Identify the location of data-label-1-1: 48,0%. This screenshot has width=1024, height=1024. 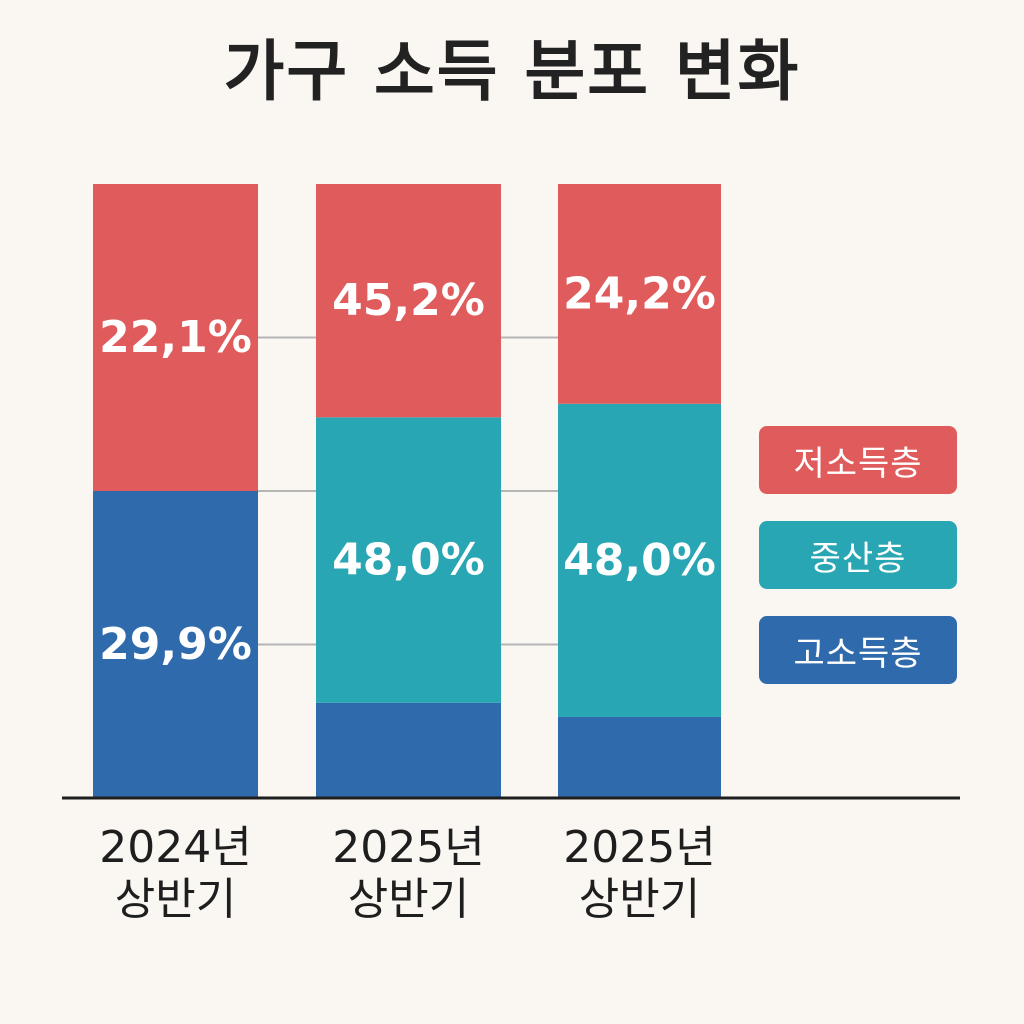
(408, 560).